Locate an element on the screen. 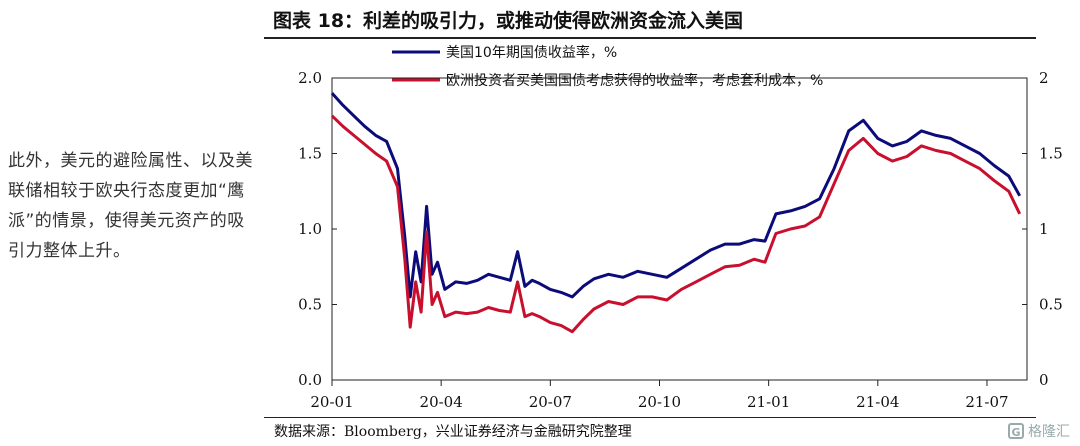  source-rule is located at coordinates (650, 417).